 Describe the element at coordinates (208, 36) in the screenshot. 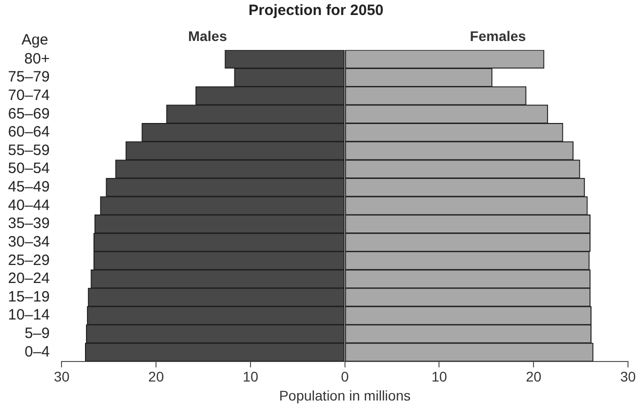

I see `series-label: Males` at that location.